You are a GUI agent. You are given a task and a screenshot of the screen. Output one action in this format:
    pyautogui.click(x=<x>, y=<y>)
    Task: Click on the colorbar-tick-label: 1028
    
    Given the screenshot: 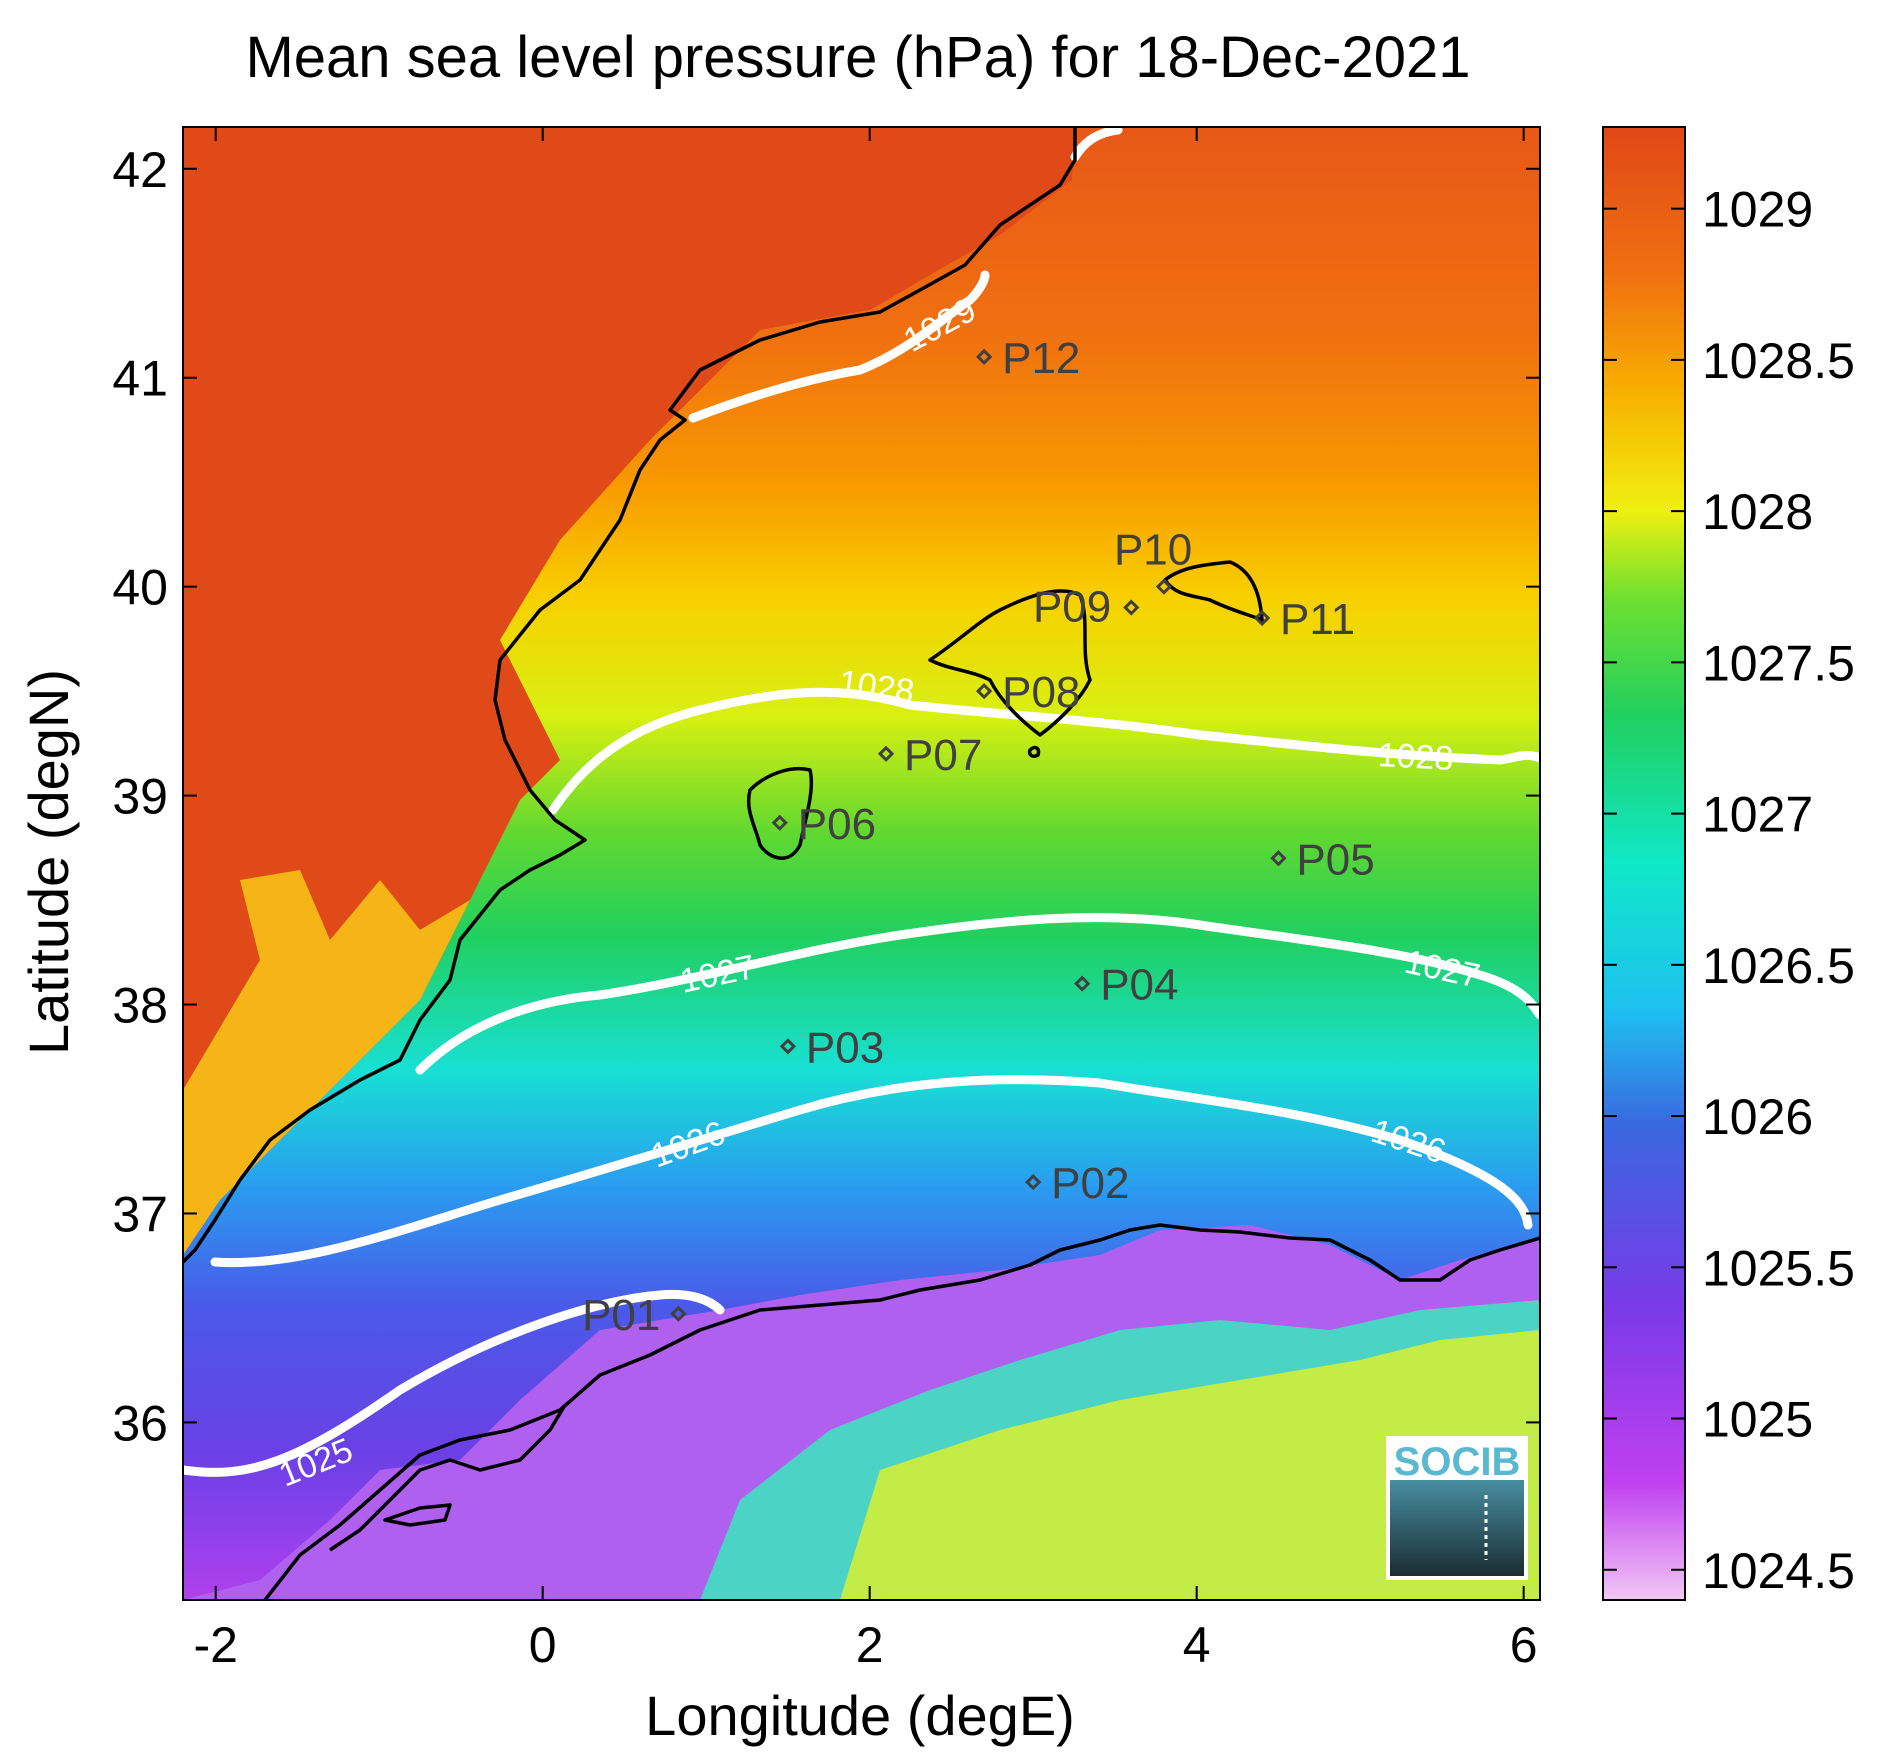 What is the action you would take?
    pyautogui.click(x=1757, y=512)
    